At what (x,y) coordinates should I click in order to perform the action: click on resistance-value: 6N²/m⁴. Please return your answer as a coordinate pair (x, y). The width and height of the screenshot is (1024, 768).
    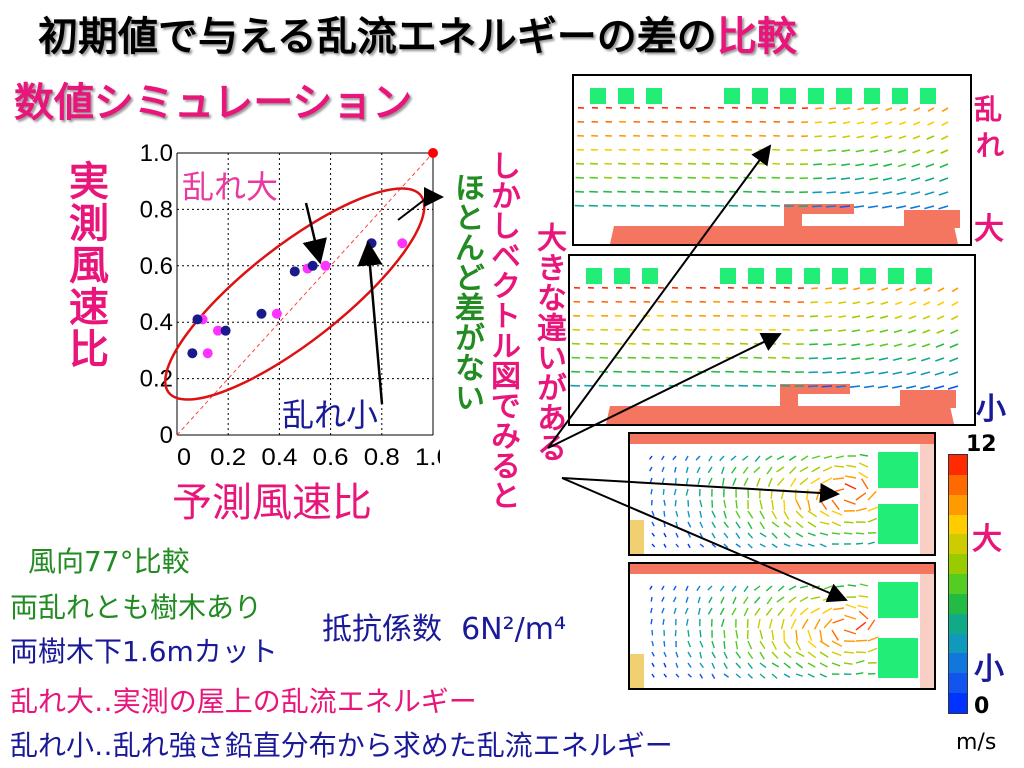
    Looking at the image, I should click on (513, 629).